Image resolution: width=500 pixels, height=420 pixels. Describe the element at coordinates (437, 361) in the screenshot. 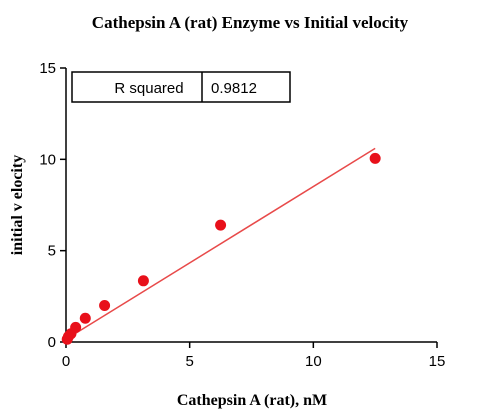

I see `x-tick-label: 15` at that location.